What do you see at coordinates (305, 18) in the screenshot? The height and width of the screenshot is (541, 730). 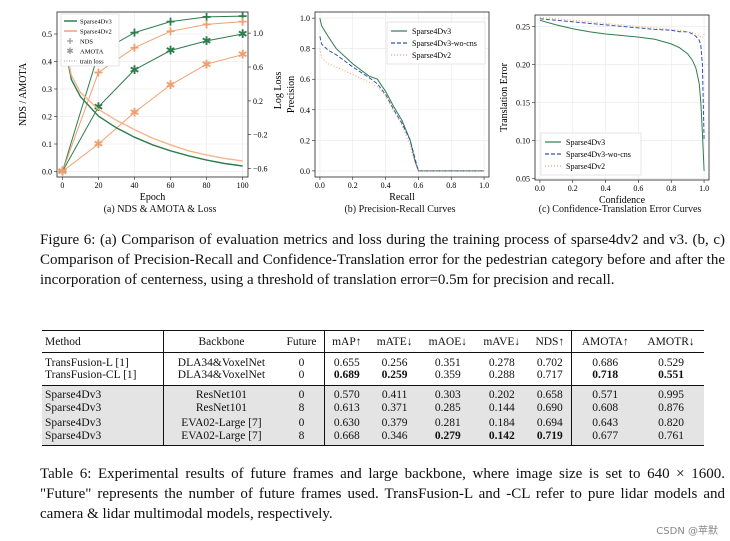 I see `y-tick-label: 1.0` at bounding box center [305, 18].